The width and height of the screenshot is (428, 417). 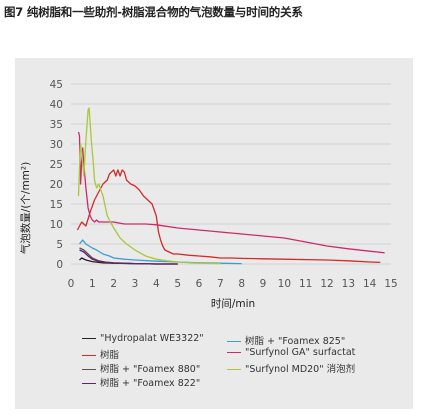 I want to click on y-tick-label: 30, so click(x=56, y=145).